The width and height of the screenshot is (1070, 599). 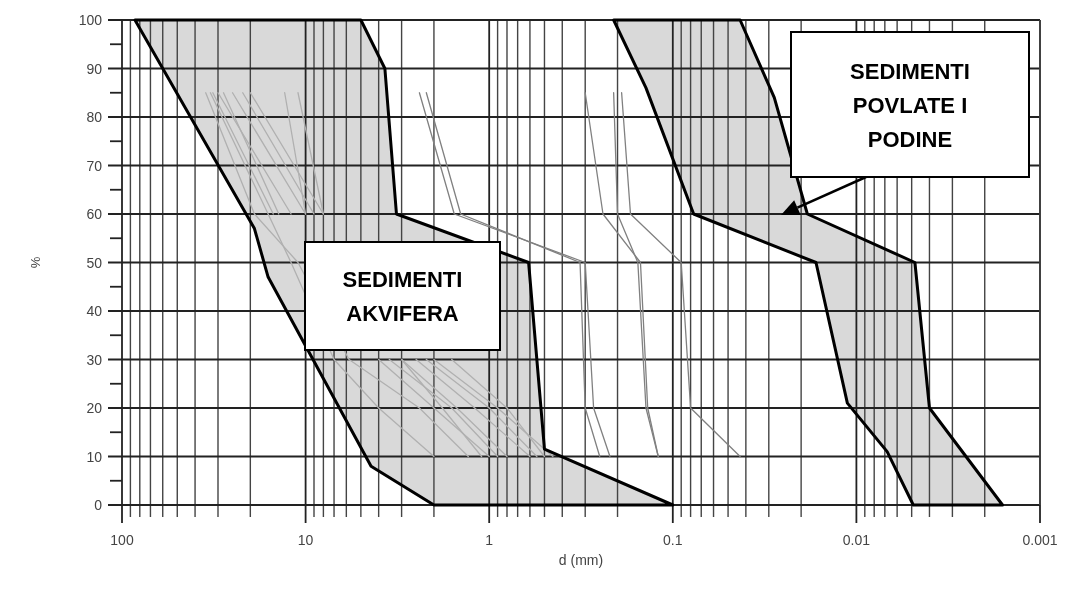 What do you see at coordinates (305, 540) in the screenshot?
I see `x-tick-label: 10` at bounding box center [305, 540].